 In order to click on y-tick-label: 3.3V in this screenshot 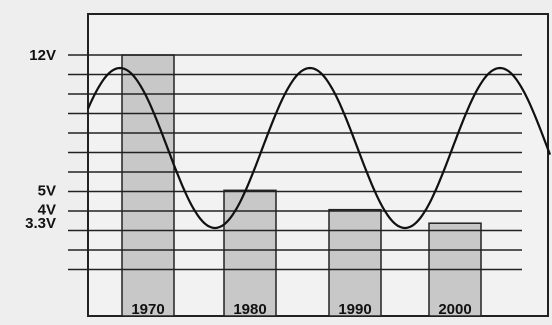, I will do `click(40, 223)`.